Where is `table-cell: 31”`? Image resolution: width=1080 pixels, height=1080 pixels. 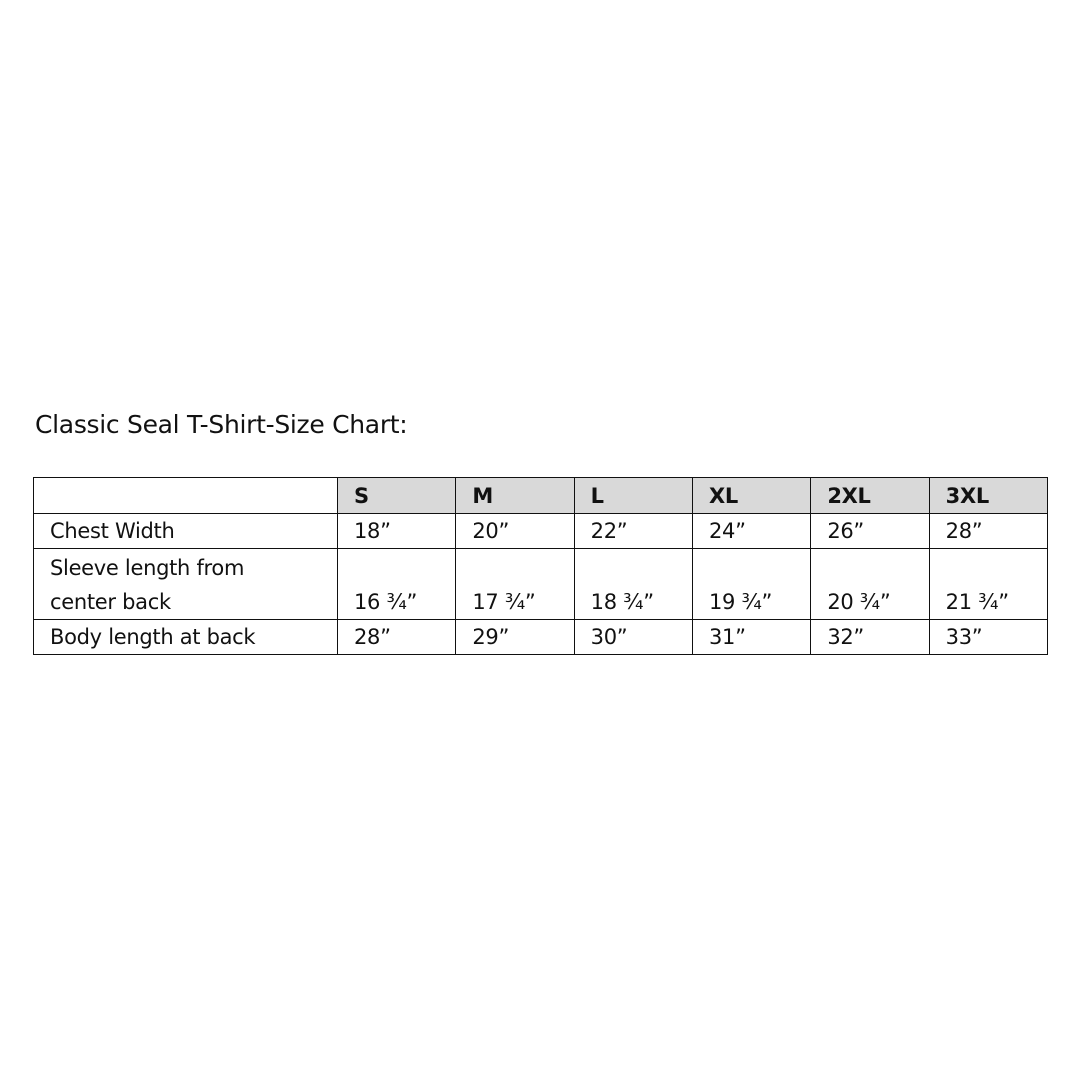
table-cell: 31” is located at coordinates (751, 637).